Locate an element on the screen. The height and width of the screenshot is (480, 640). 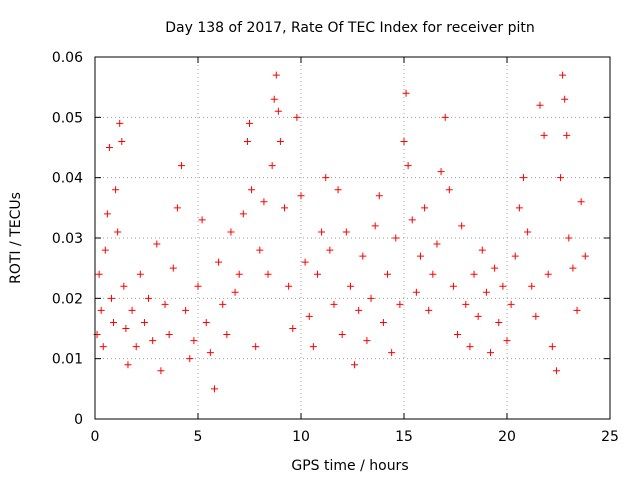
x-axis-label: GPS time / hours is located at coordinates (349, 466).